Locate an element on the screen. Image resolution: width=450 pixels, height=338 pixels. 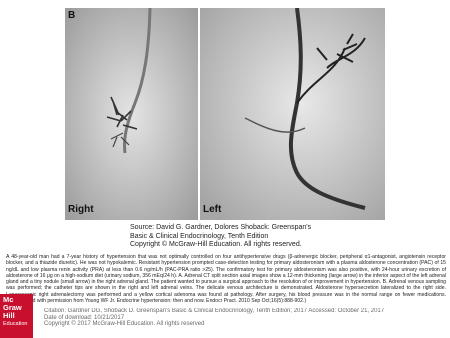
logo-line: Mc is located at coordinates (8, 299).